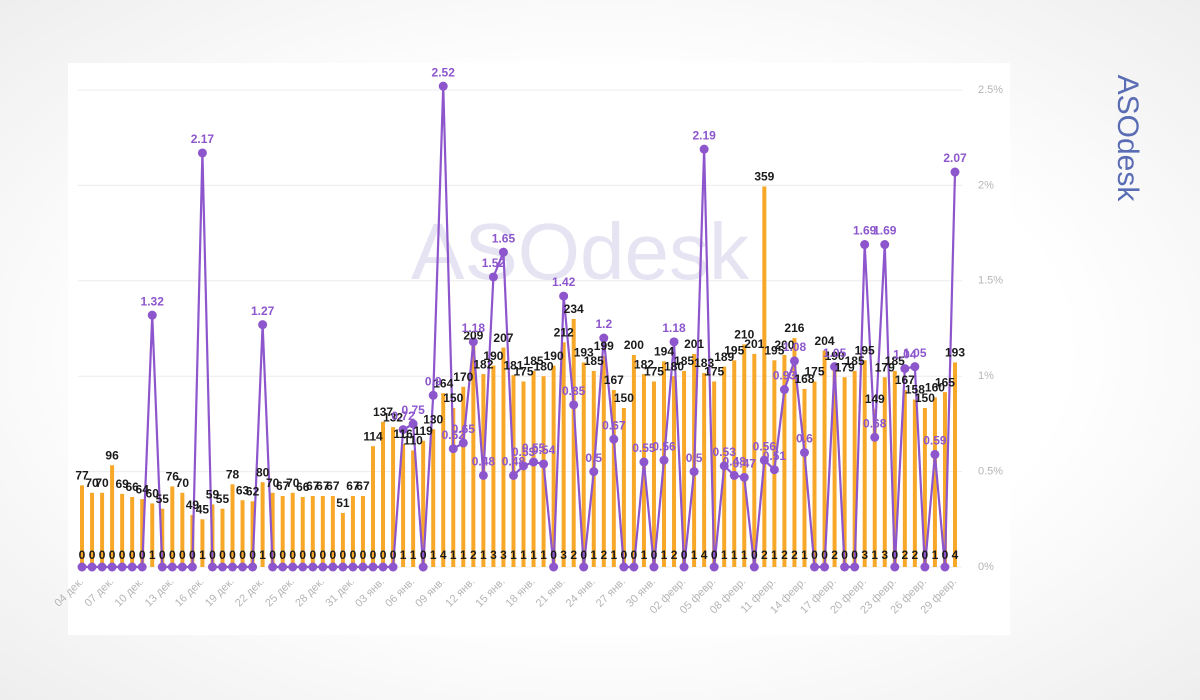  What do you see at coordinates (735, 462) in the screenshot?
I see `line-value-label: 0.48` at bounding box center [735, 462].